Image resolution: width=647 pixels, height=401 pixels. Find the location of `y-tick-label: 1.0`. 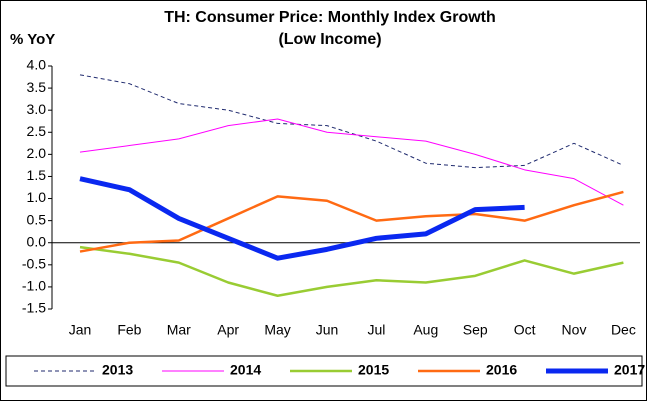

y-tick-label: 1.0 is located at coordinates (37, 197).